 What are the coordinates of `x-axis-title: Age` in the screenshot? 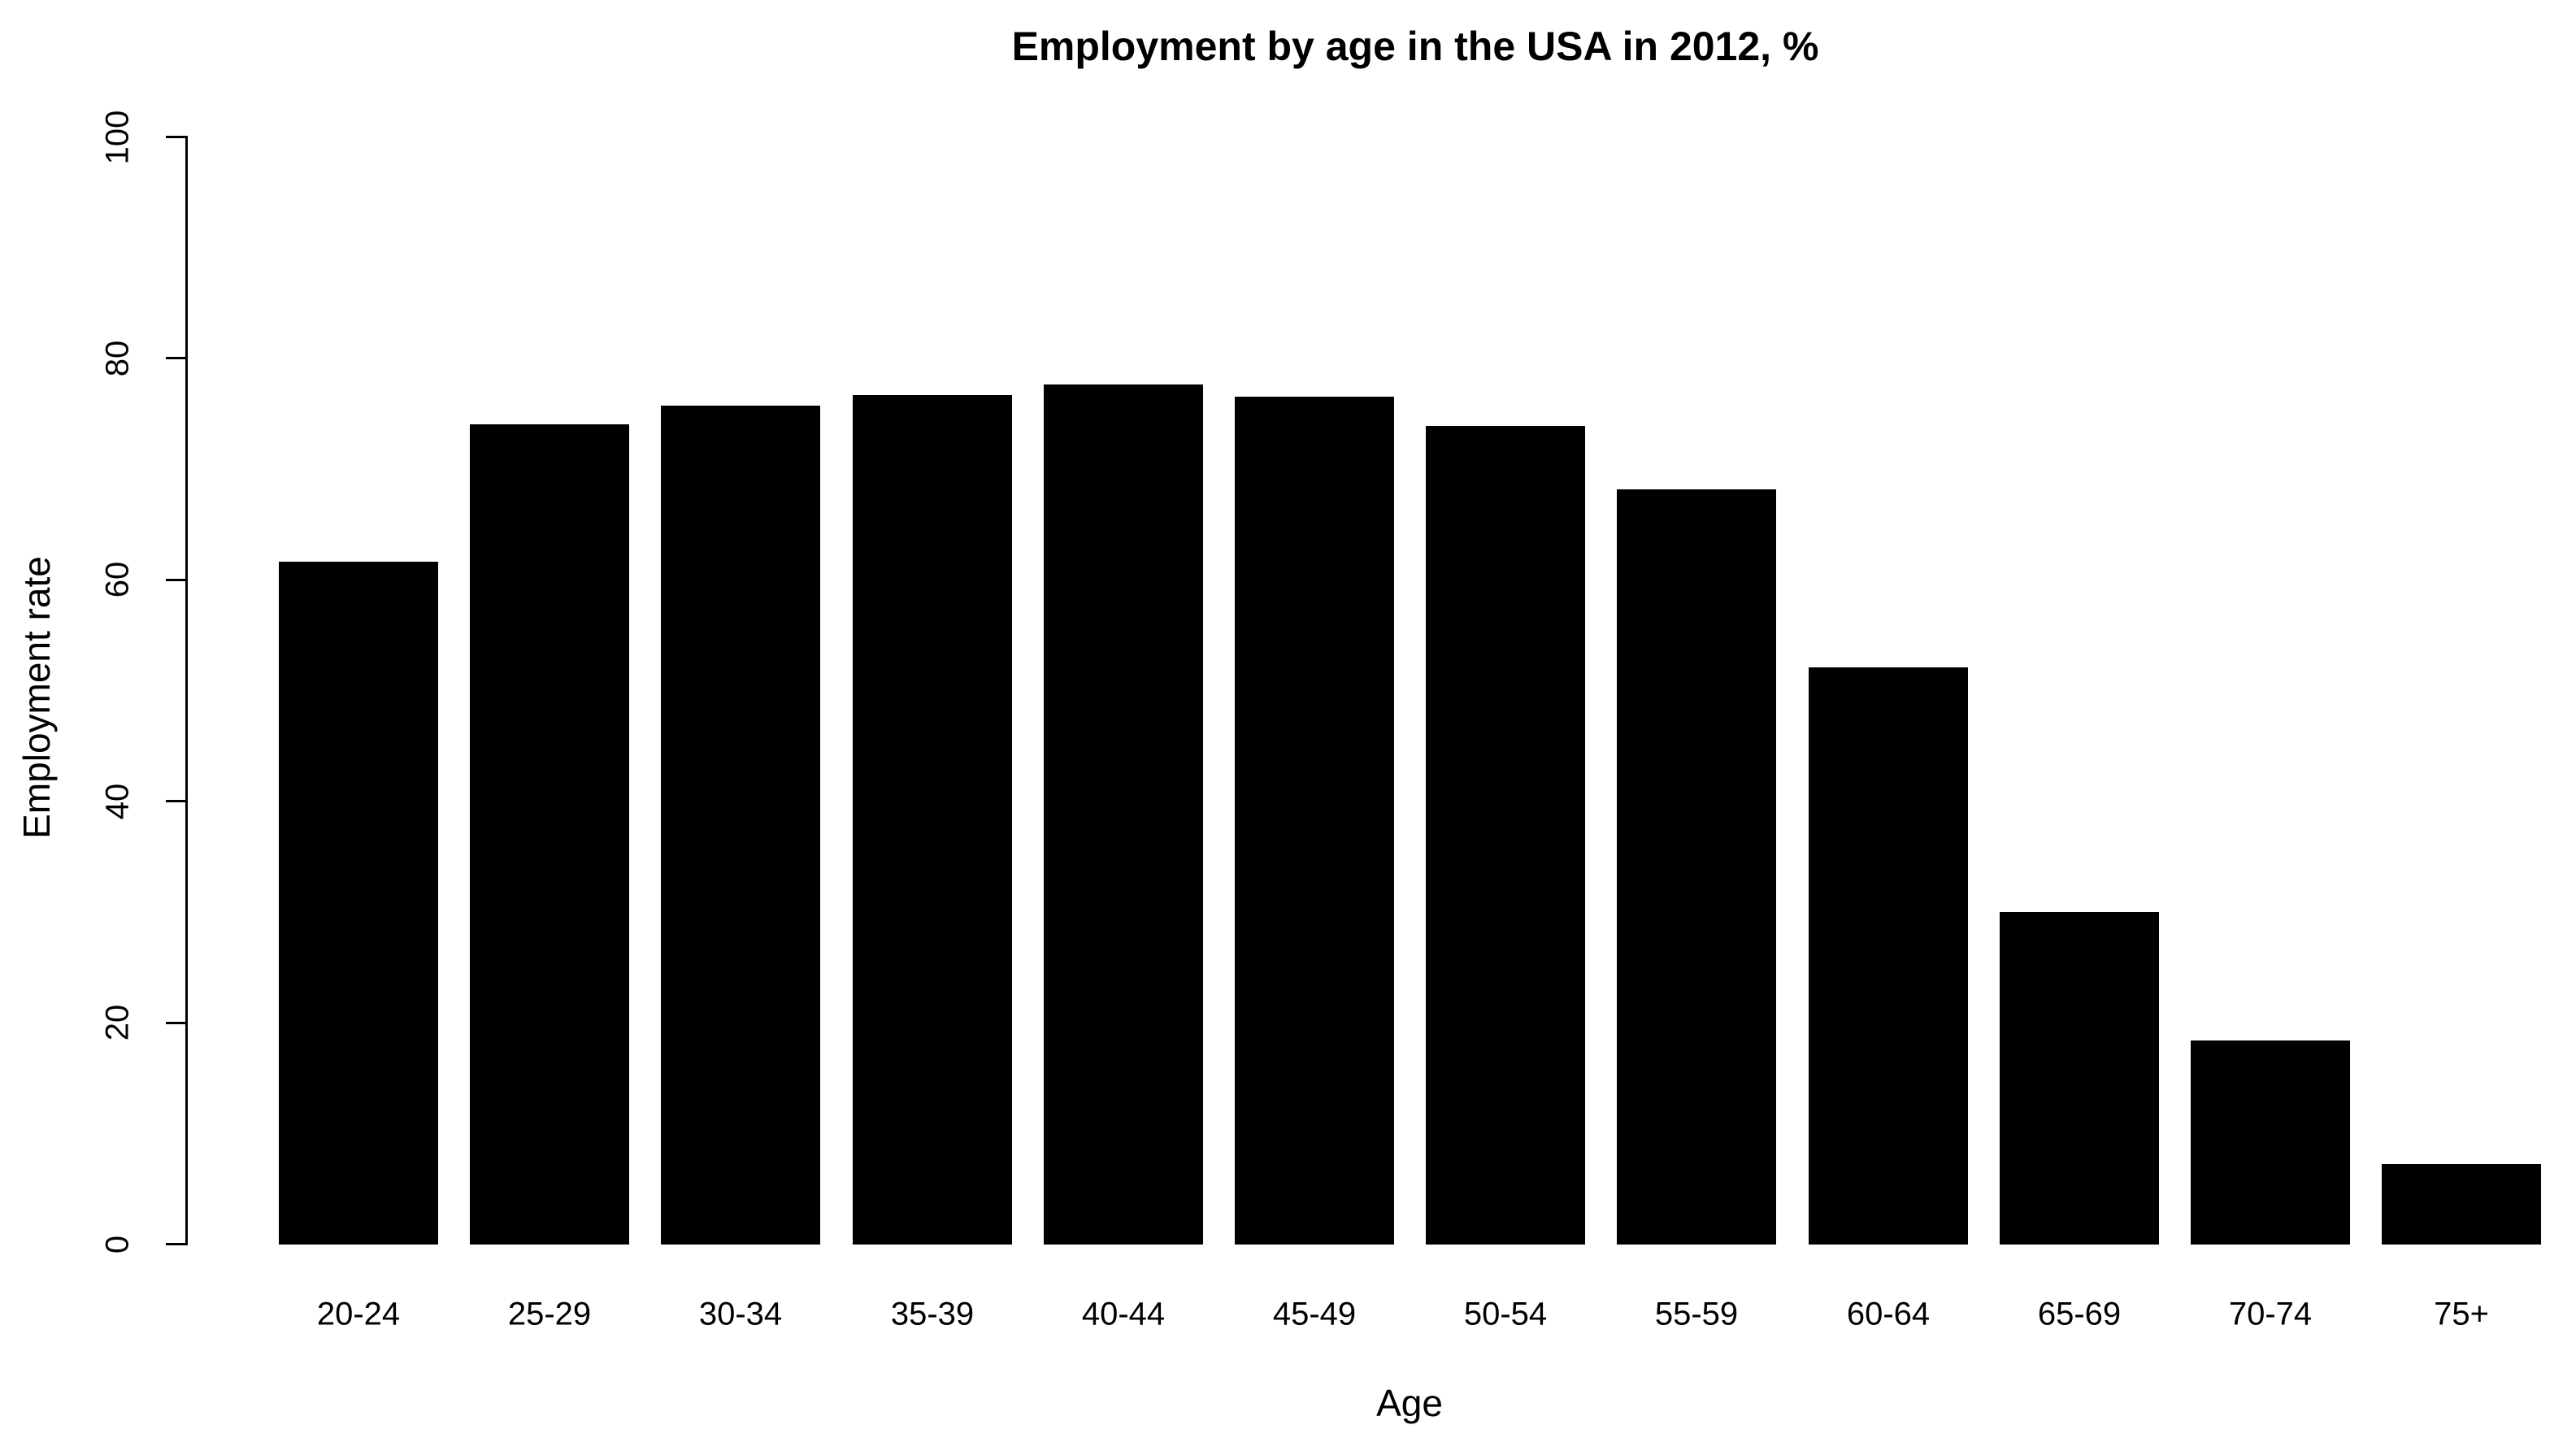 It's located at (1409, 1403).